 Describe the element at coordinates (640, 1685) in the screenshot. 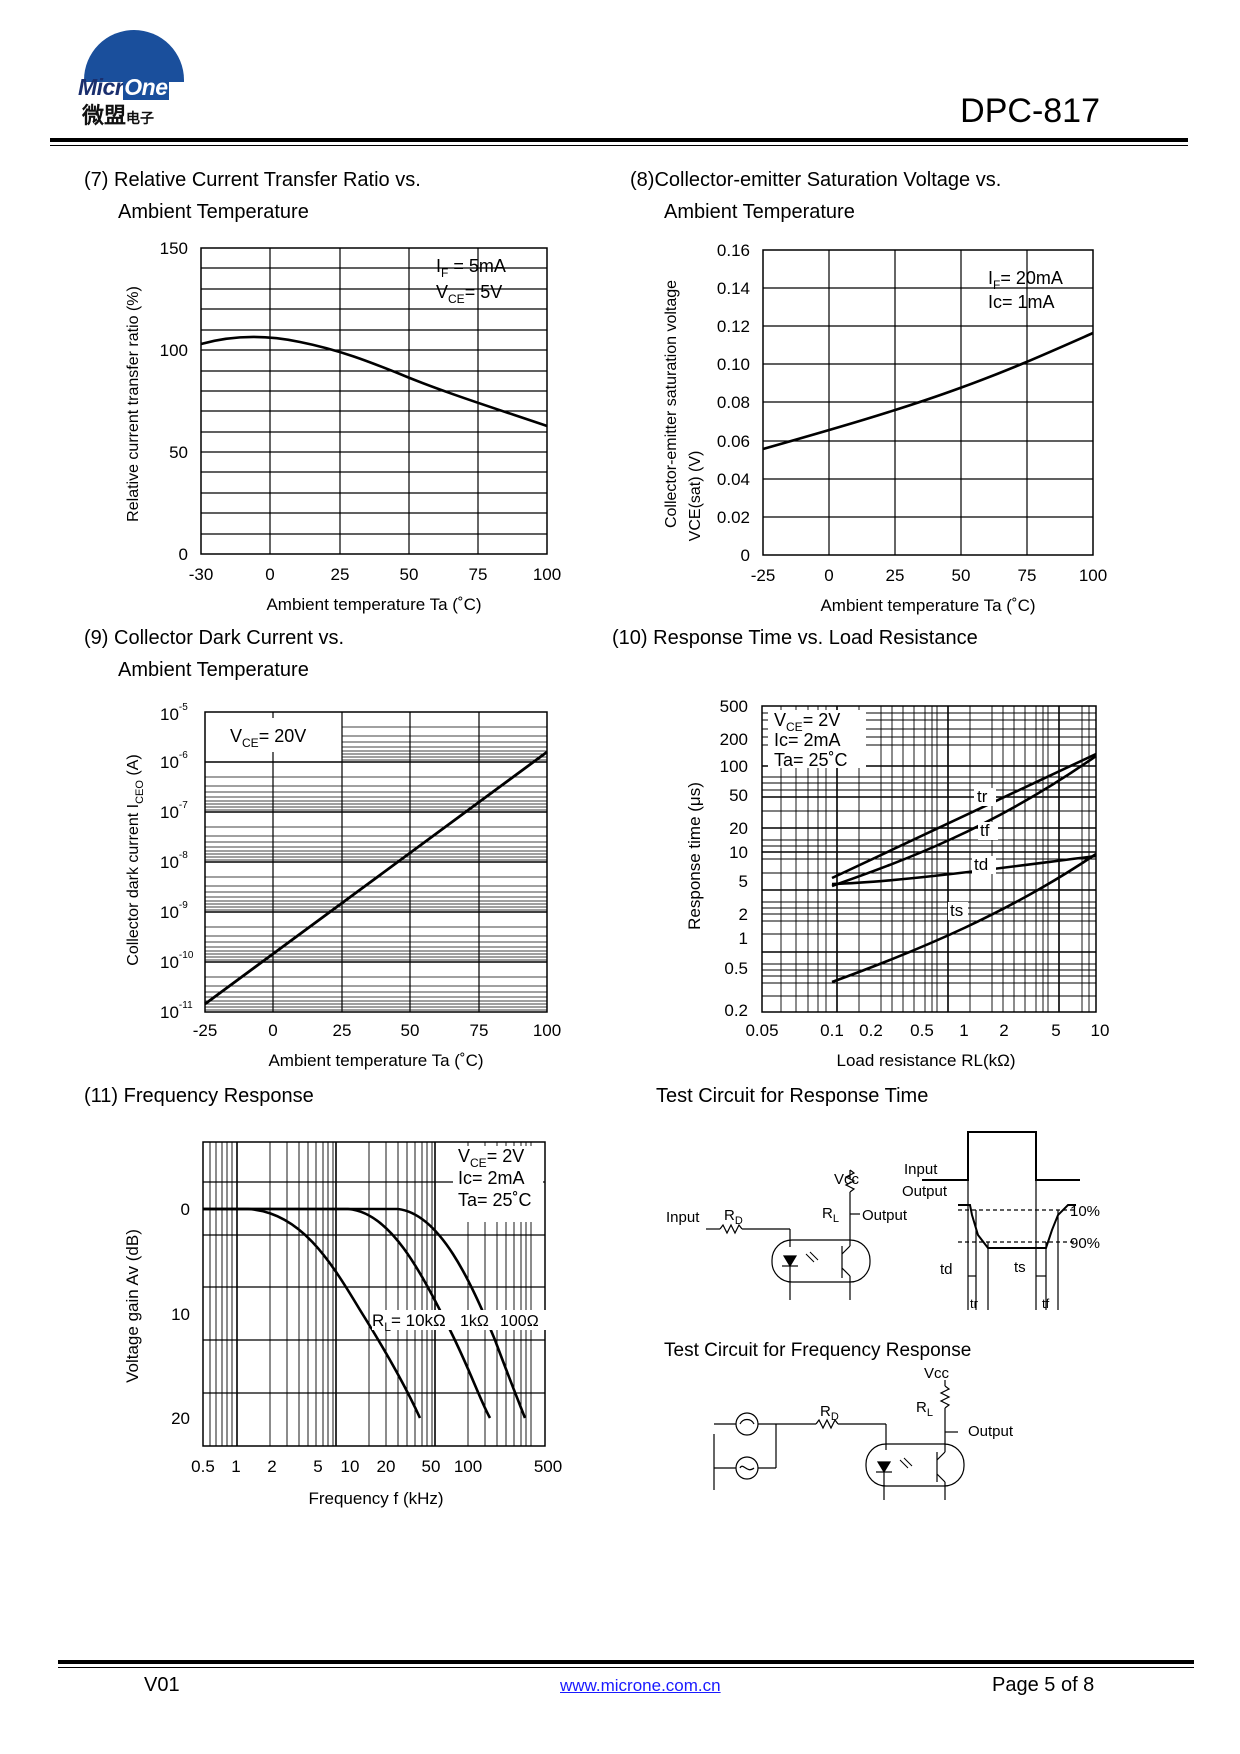

I see `footer-website-link: www.microne.com.cn` at that location.